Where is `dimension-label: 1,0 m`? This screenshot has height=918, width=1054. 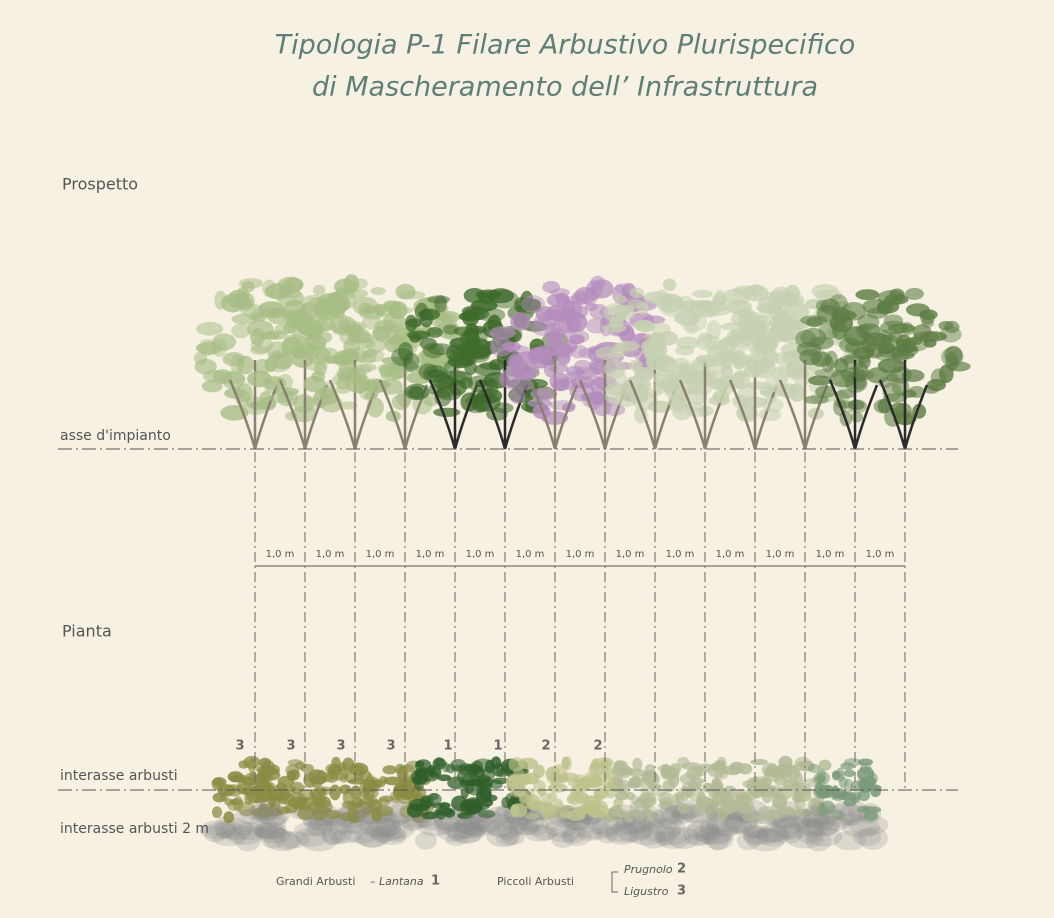 dimension-label: 1,0 m is located at coordinates (480, 554).